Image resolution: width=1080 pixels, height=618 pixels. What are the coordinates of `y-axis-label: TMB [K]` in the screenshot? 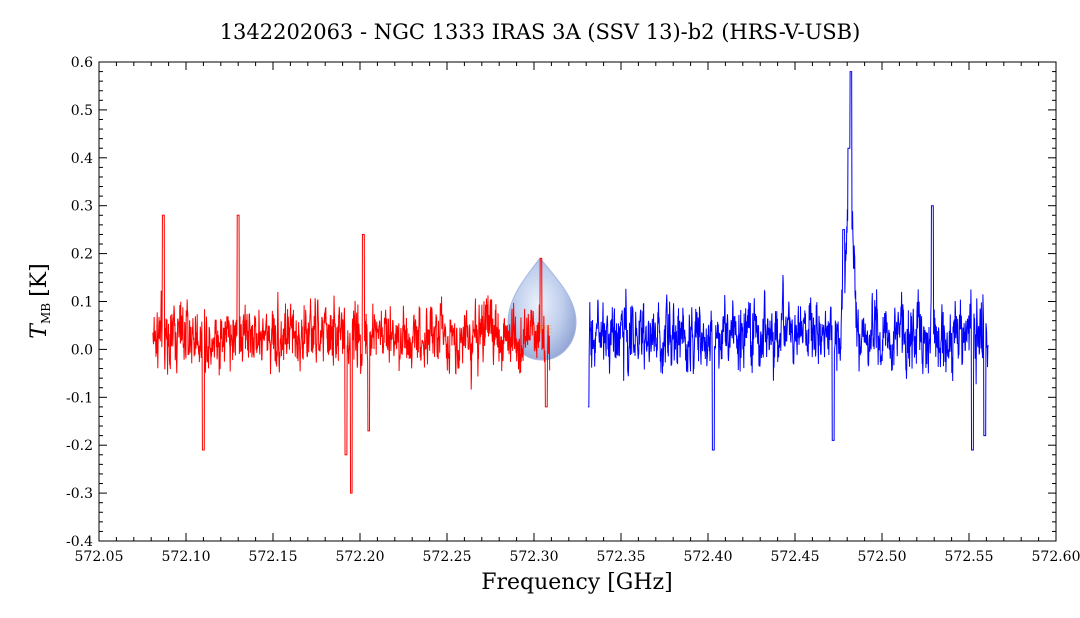 It's located at (40, 300).